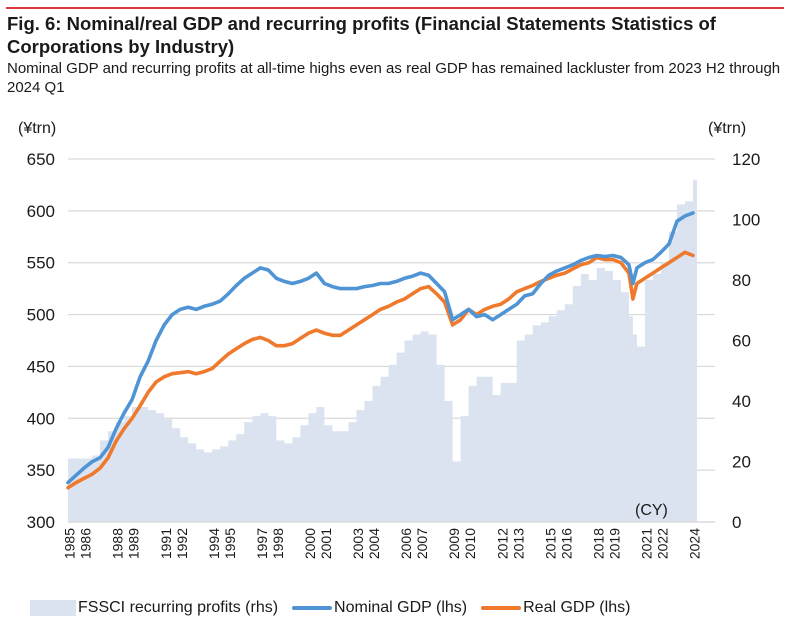  What do you see at coordinates (406, 543) in the screenshot?
I see `x-tick-label: 2006` at bounding box center [406, 543].